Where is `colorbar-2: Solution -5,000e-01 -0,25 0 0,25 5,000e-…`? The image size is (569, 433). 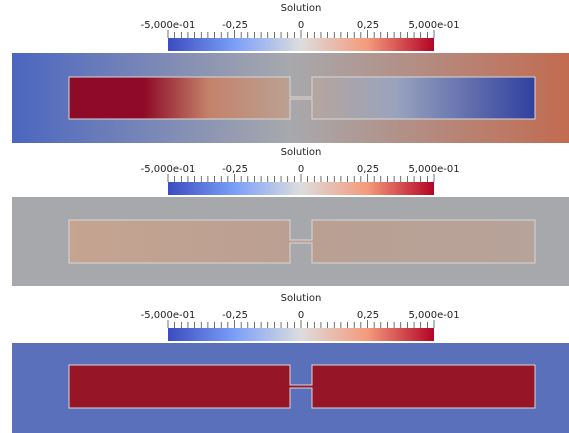
colorbar-2: Solution -5,000e-01 -0,25 0 0,25 5,000e-… is located at coordinates (300, 171).